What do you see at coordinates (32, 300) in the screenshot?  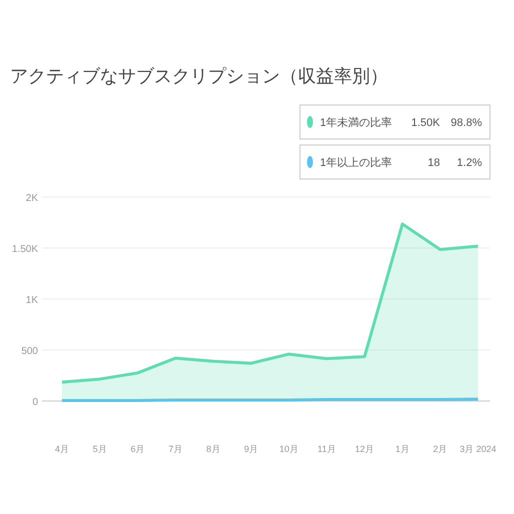 I see `y-tick-label: 1K` at bounding box center [32, 300].